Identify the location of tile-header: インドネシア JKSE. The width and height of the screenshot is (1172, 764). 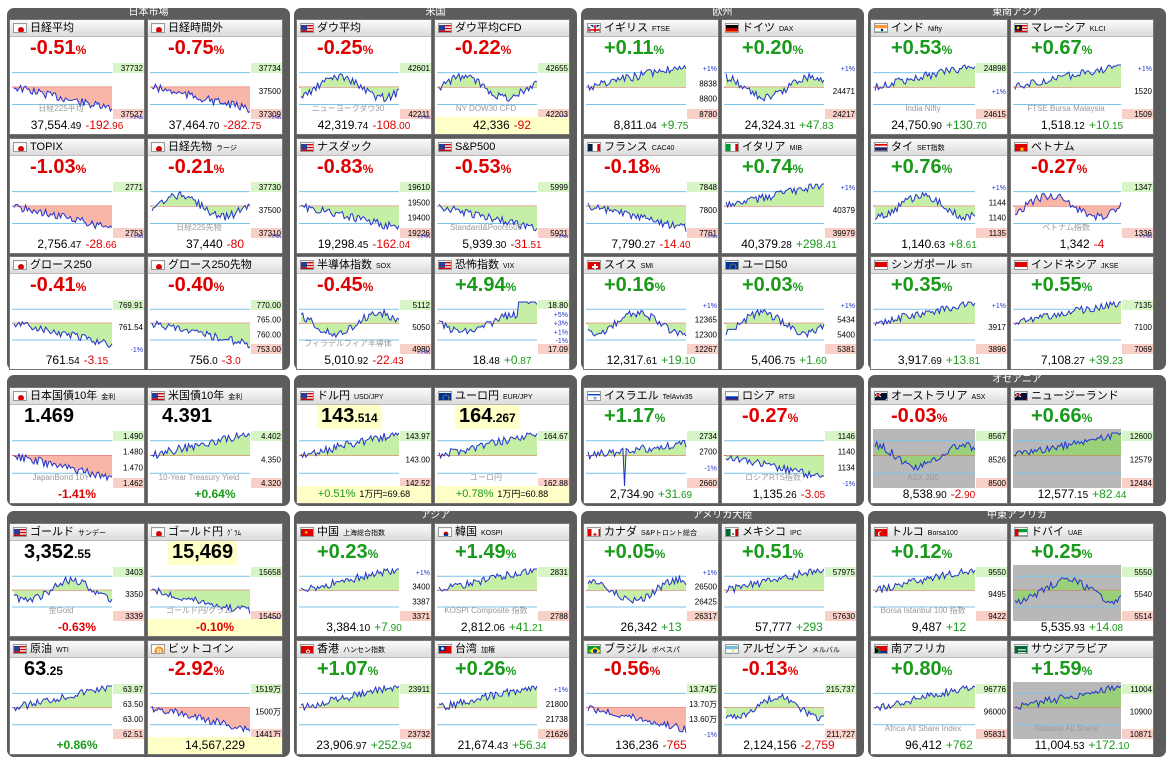
(1082, 265).